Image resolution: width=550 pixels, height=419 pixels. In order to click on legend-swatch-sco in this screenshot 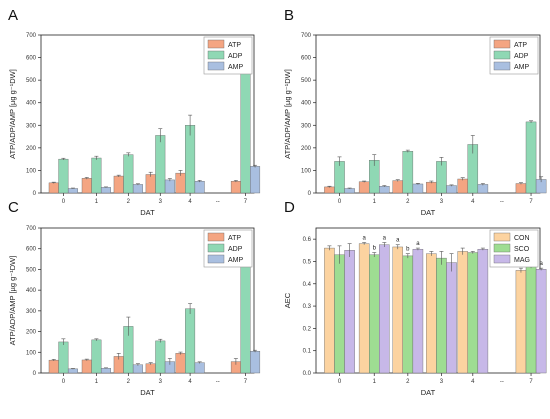, I will do `click(502, 248)`.